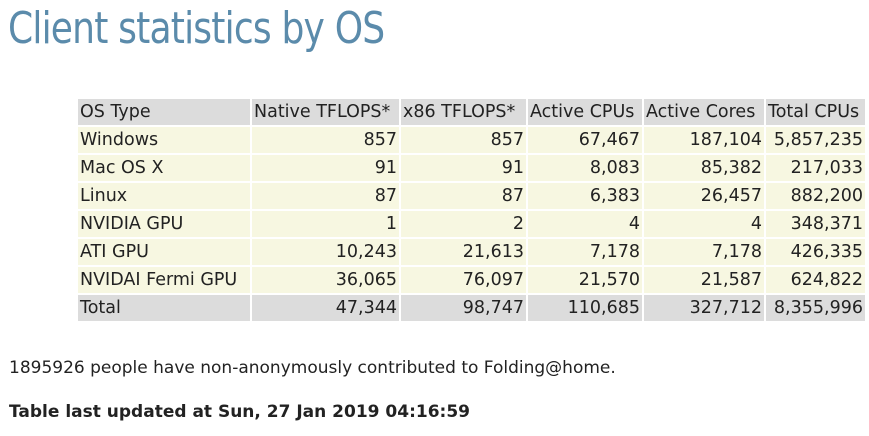 Image resolution: width=869 pixels, height=436 pixels. Describe the element at coordinates (704, 168) in the screenshot. I see `active-cores-cell: 85,382` at that location.